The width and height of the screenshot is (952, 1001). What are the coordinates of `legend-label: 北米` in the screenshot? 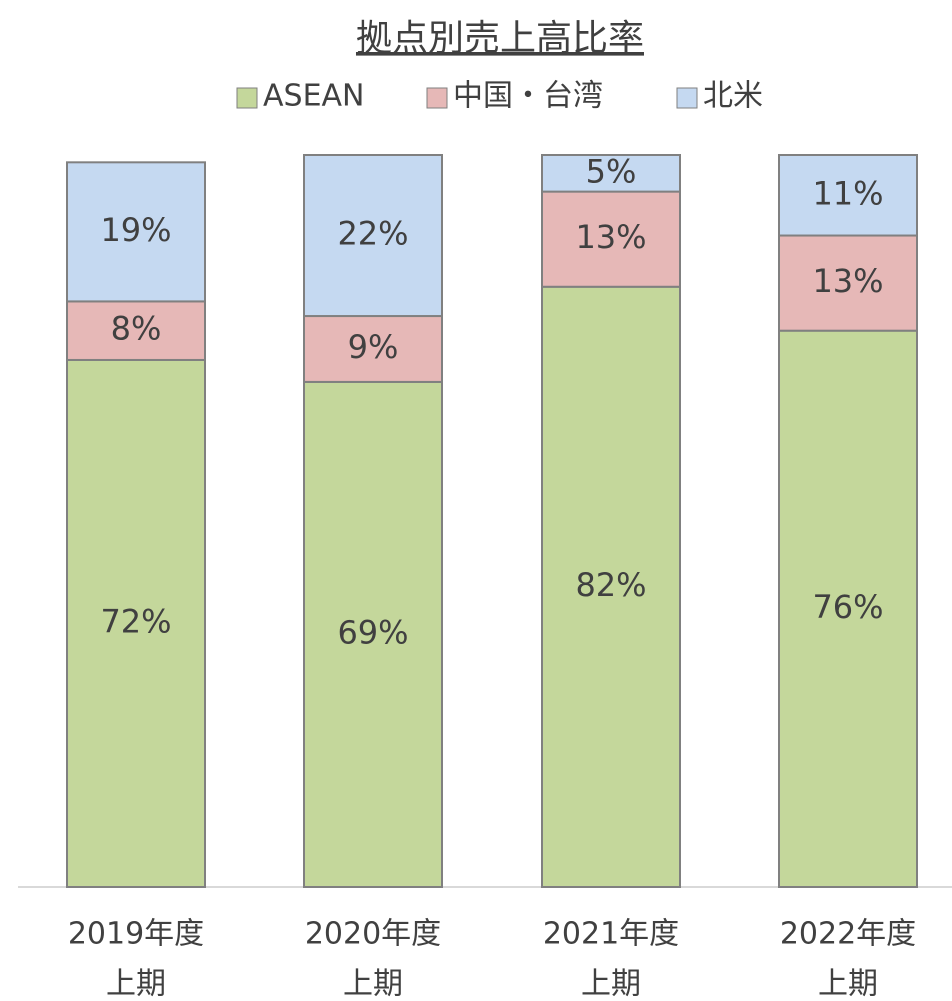 It's located at (733, 96).